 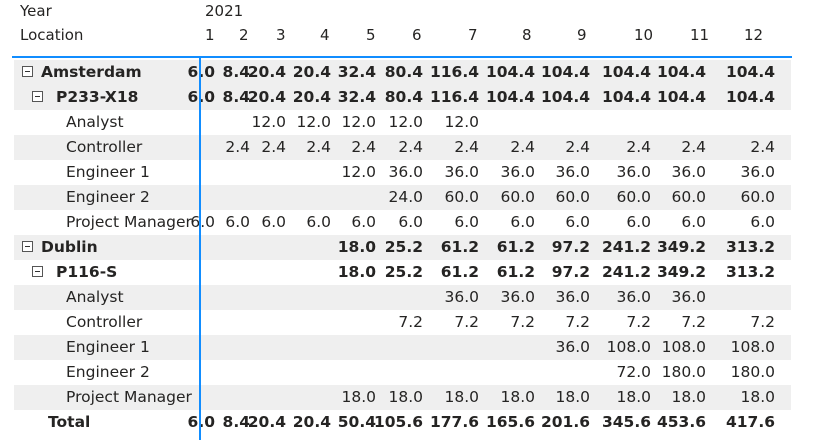 What do you see at coordinates (108, 172) in the screenshot?
I see `row-label: Engineer 1` at bounding box center [108, 172].